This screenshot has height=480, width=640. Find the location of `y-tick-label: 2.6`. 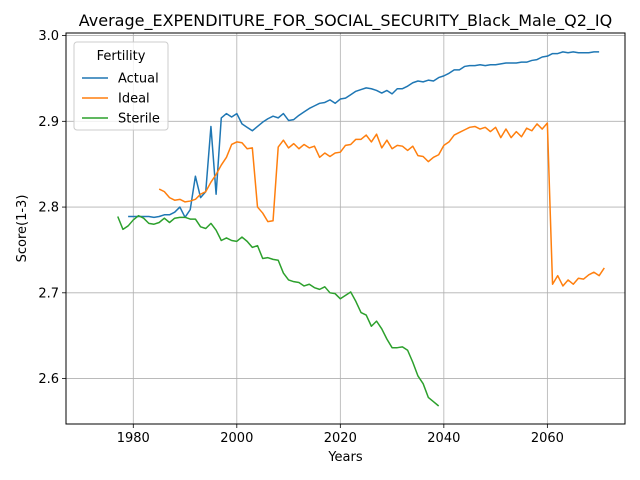

y-tick-label: 2.6 is located at coordinates (48, 379).